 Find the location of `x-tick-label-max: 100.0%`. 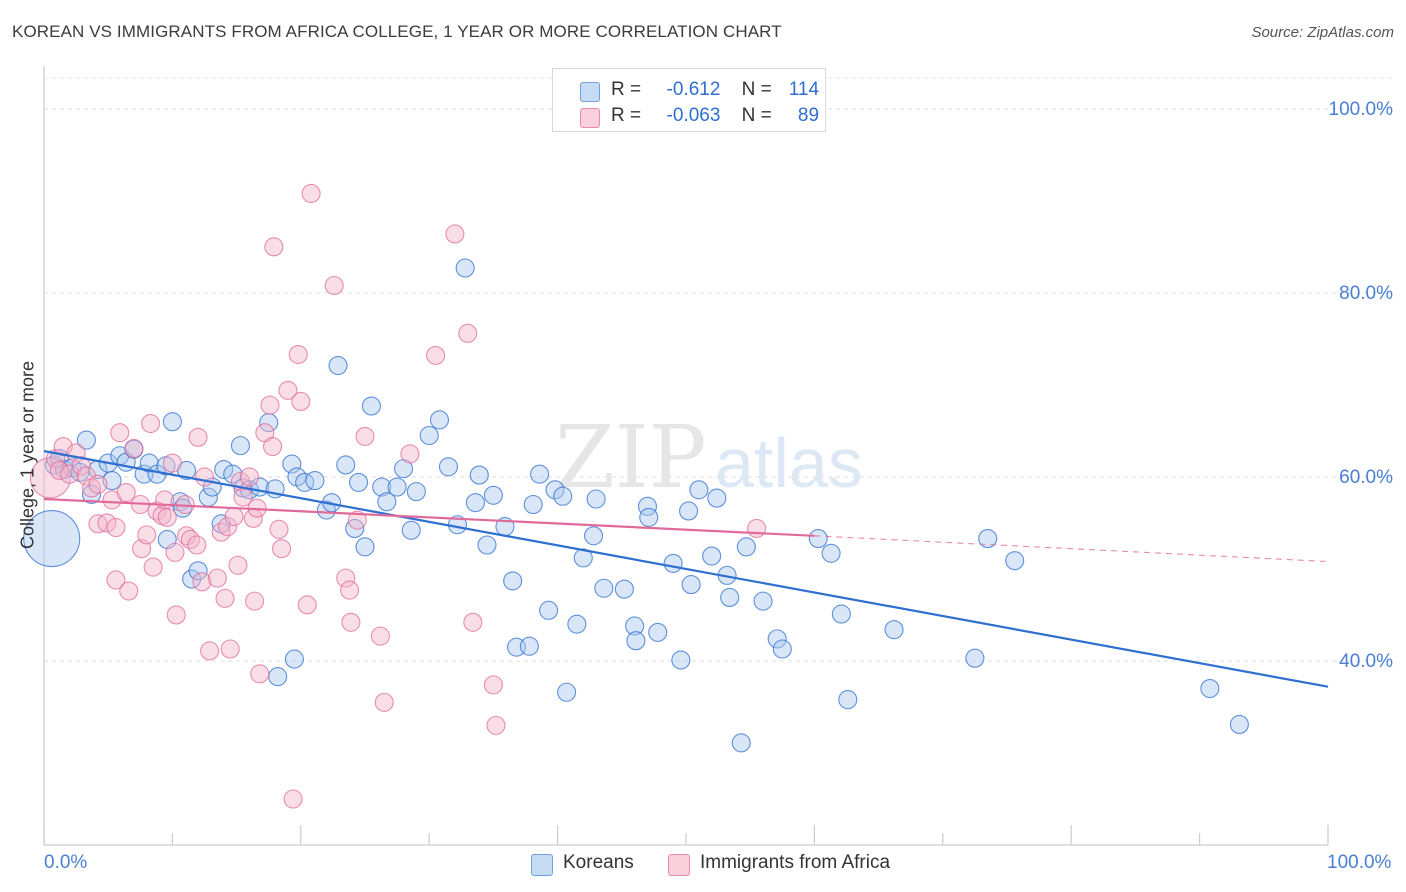

x-tick-label-max: 100.0% is located at coordinates (1359, 862).